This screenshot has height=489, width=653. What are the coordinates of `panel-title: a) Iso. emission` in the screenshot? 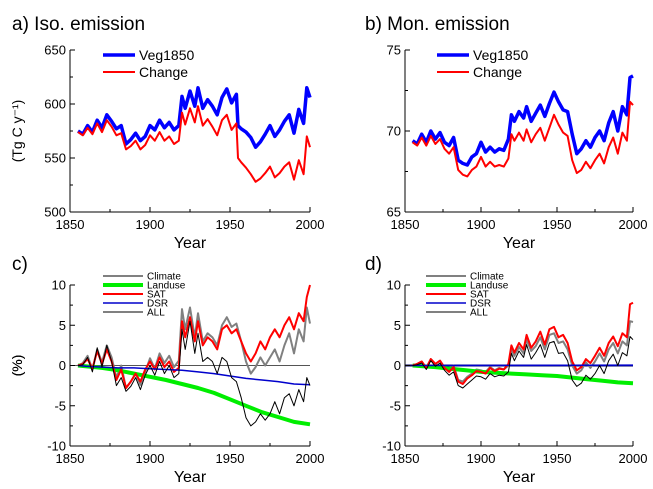 It's located at (78, 24).